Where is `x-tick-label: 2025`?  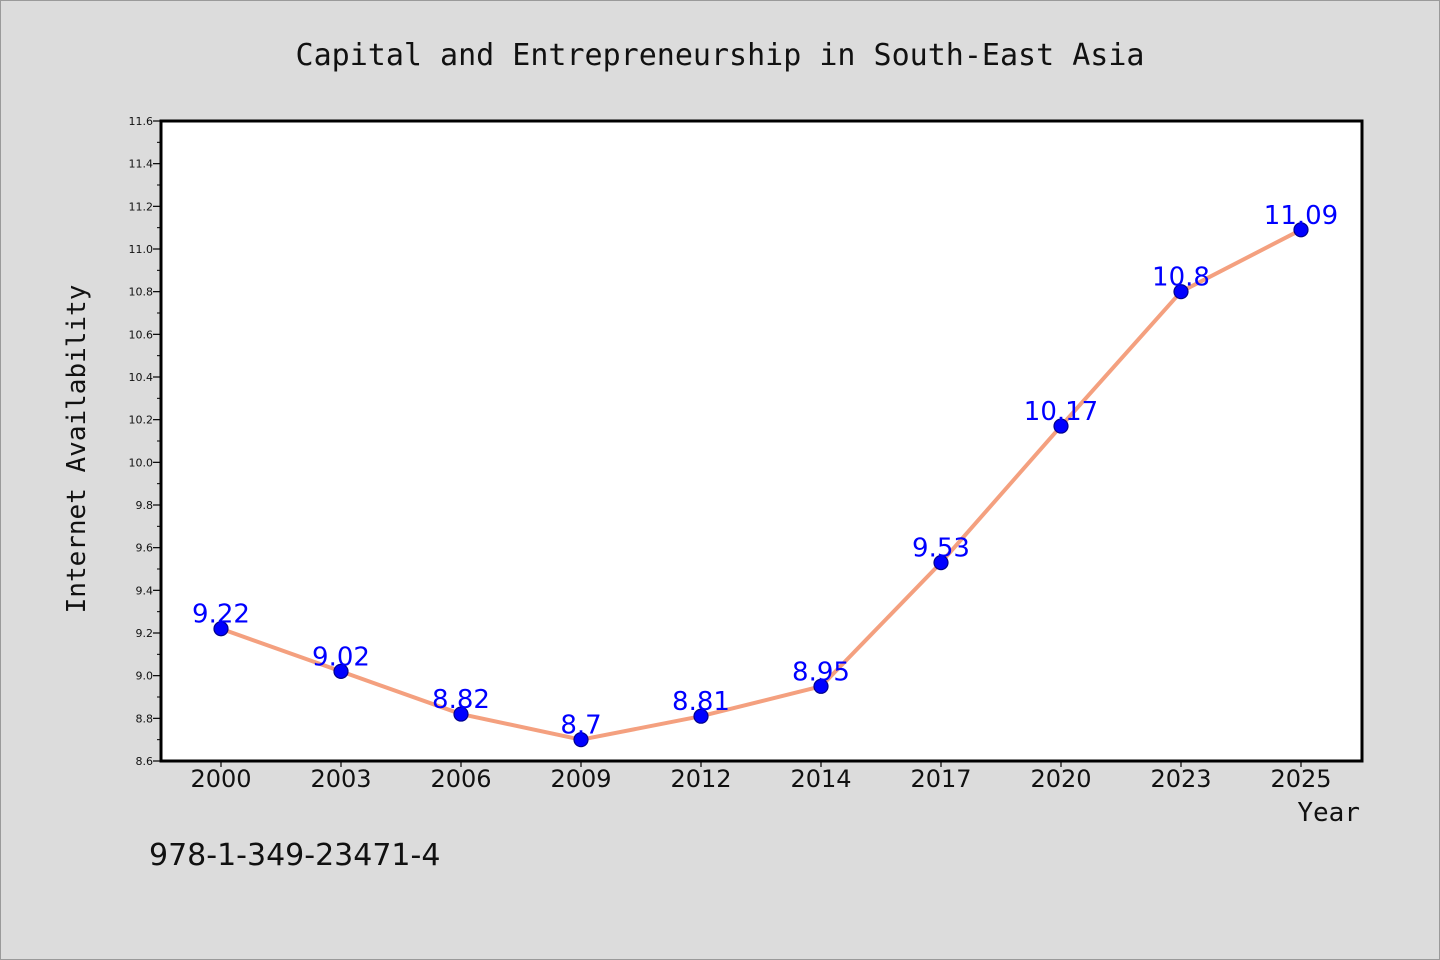 x-tick-label: 2025 is located at coordinates (1300, 779).